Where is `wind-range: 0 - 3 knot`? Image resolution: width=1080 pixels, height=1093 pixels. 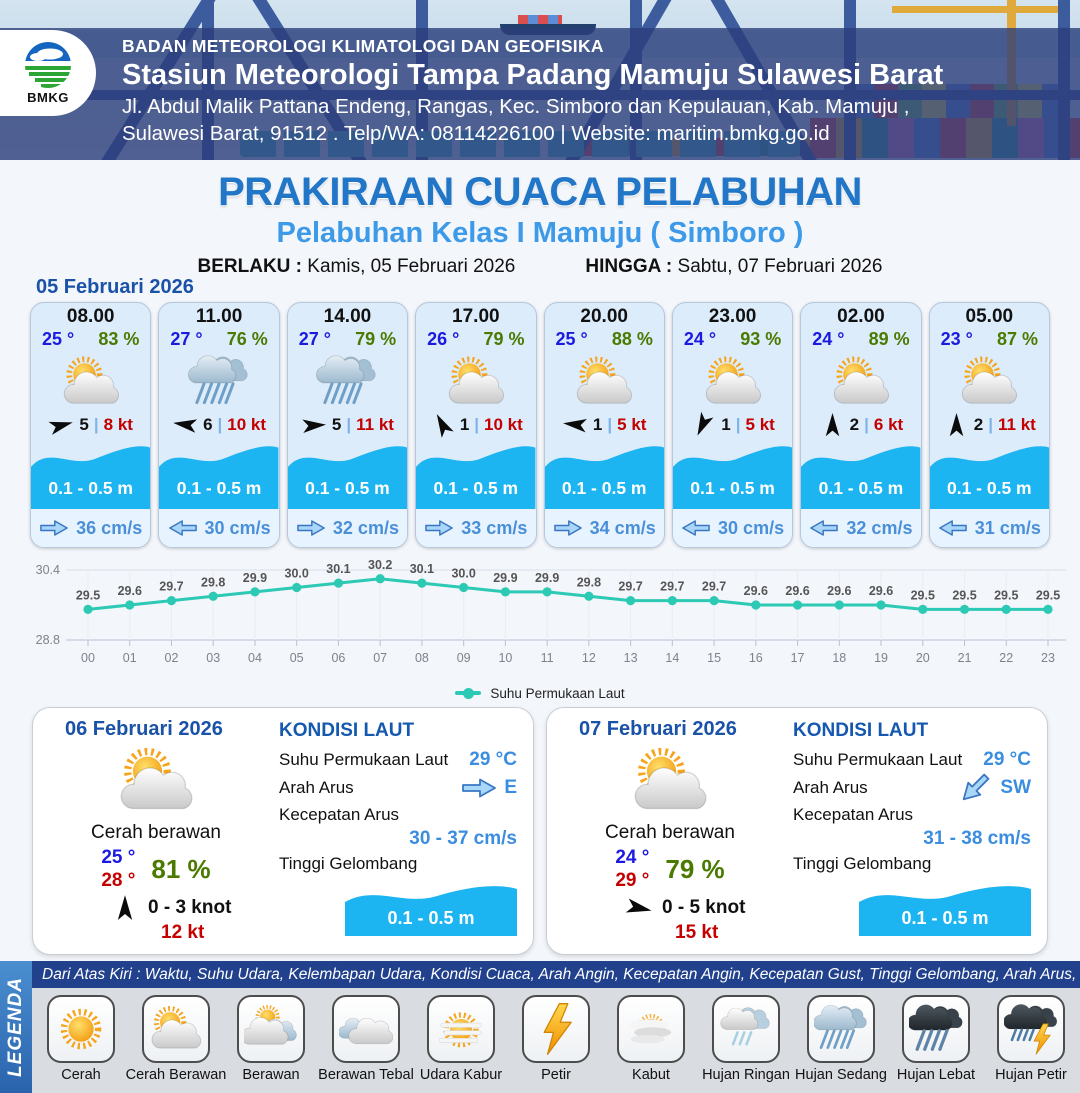
wind-range: 0 - 3 knot is located at coordinates (190, 907).